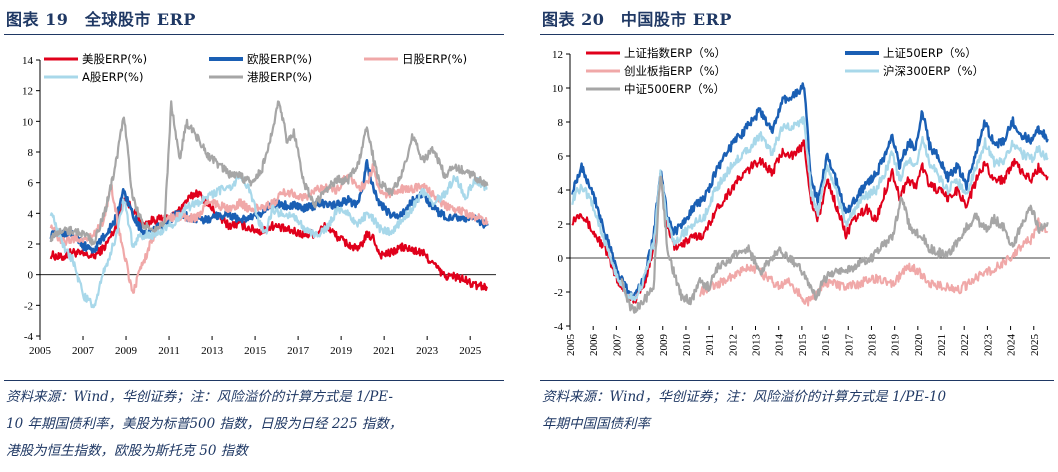 This screenshot has width=1058, height=472. What do you see at coordinates (1012, 345) in the screenshot?
I see `x-tick-label: 2024` at bounding box center [1012, 345].